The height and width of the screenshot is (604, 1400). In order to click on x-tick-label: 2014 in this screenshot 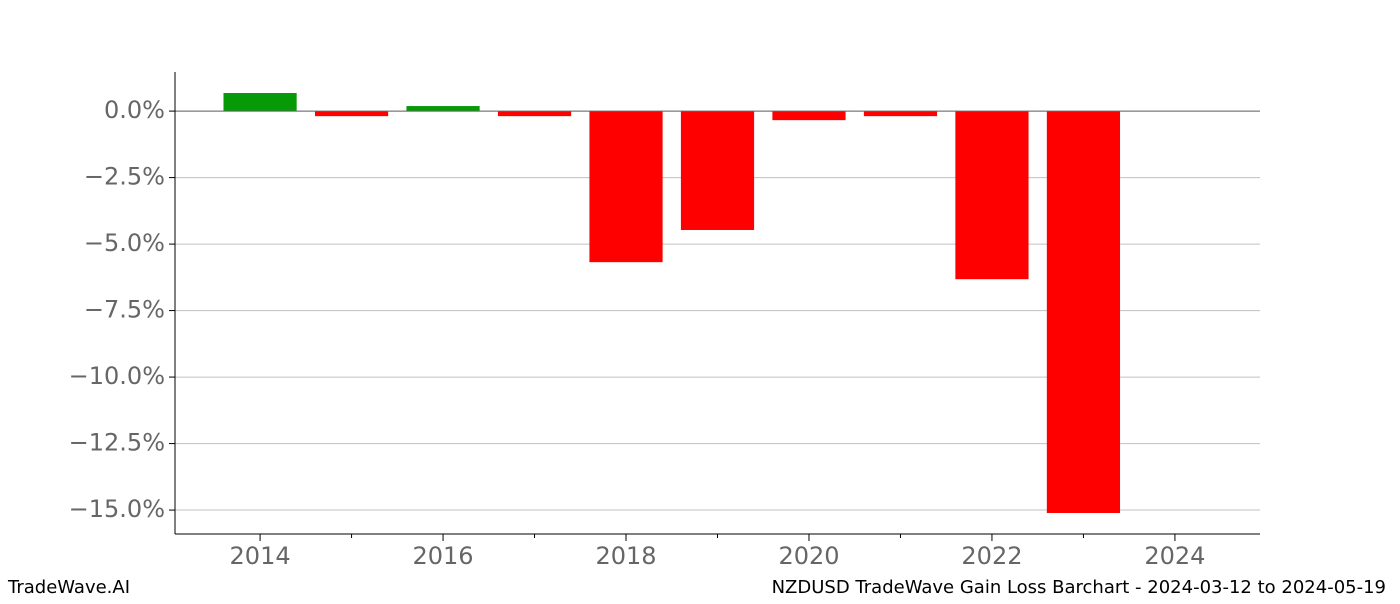, I will do `click(260, 556)`.